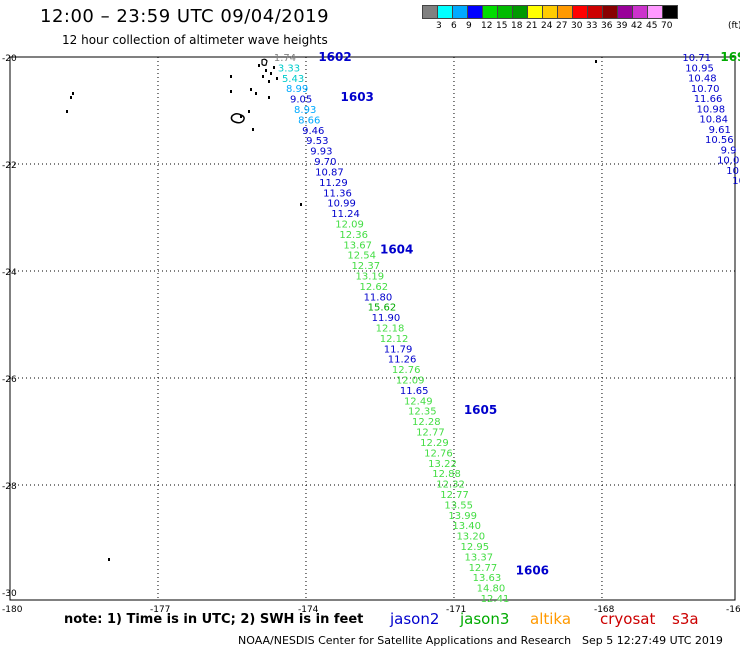 The image size is (740, 650). I want to click on legend-tick-label: 30, so click(577, 26).